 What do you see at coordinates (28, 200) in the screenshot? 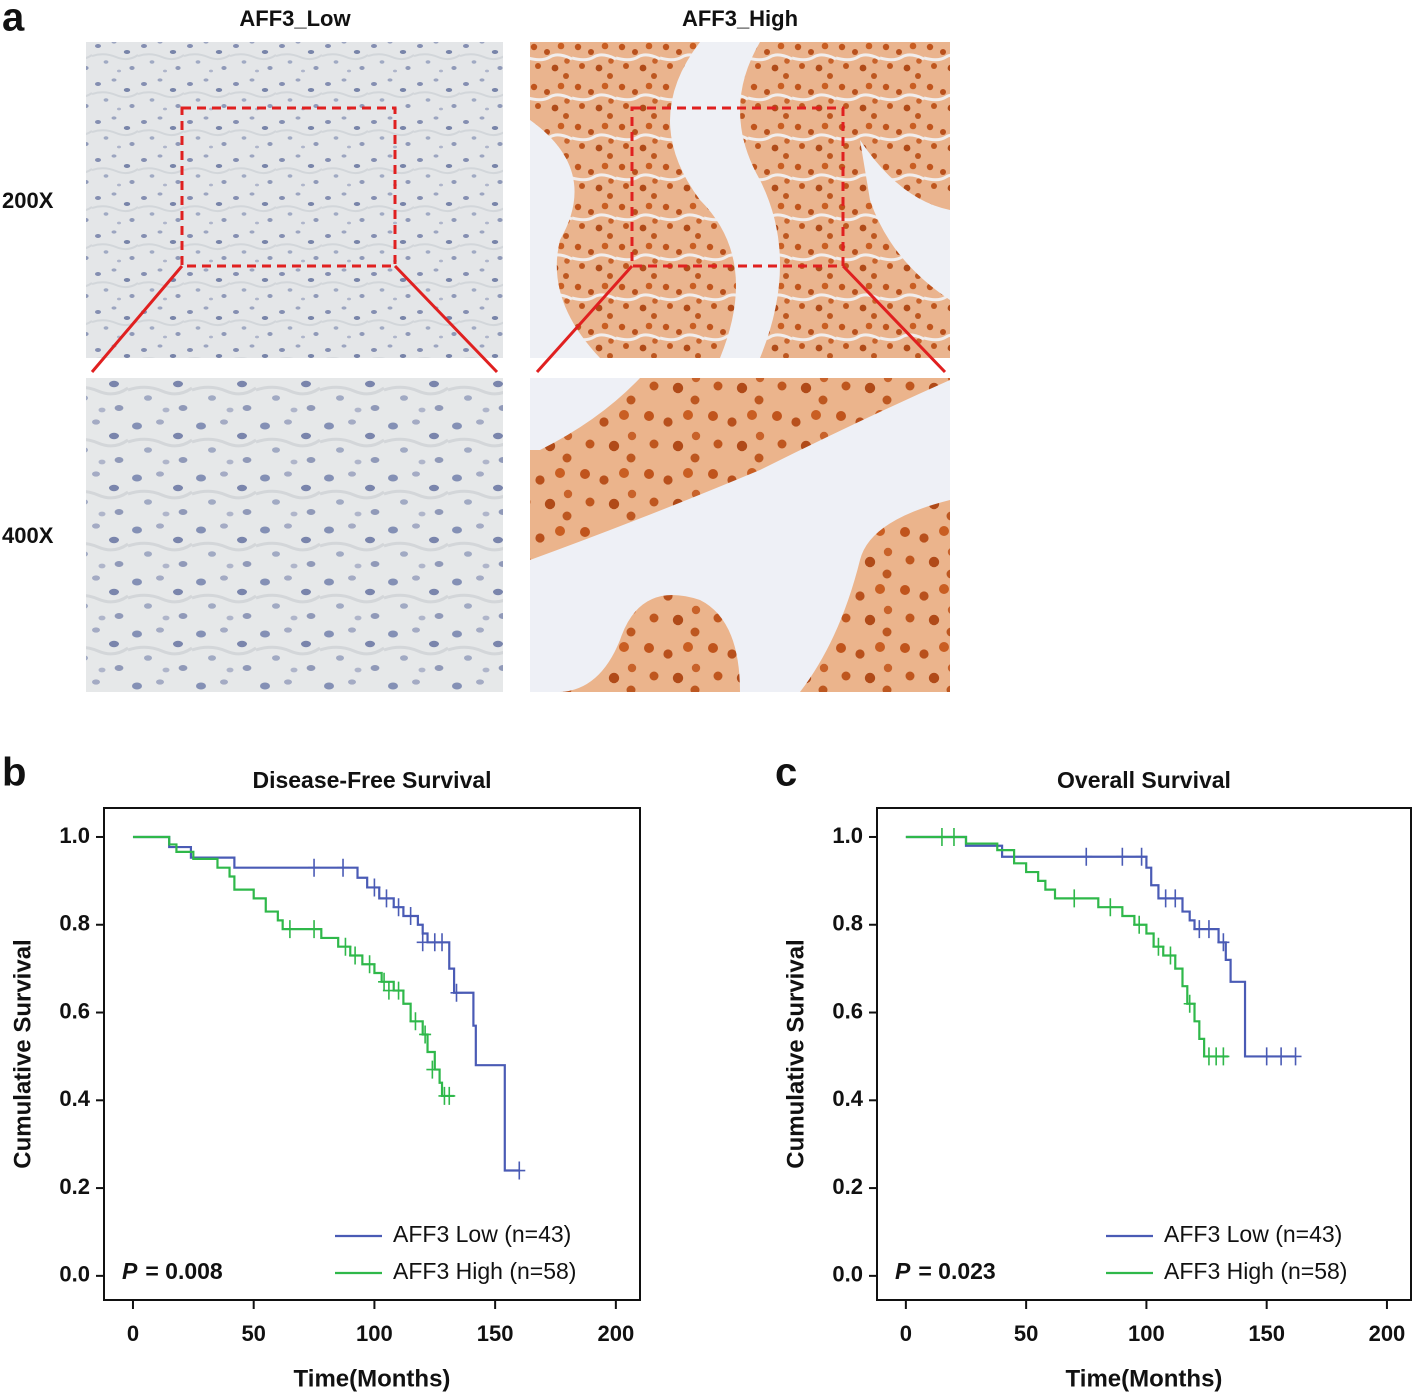
I see `row-label: 200X` at bounding box center [28, 200].